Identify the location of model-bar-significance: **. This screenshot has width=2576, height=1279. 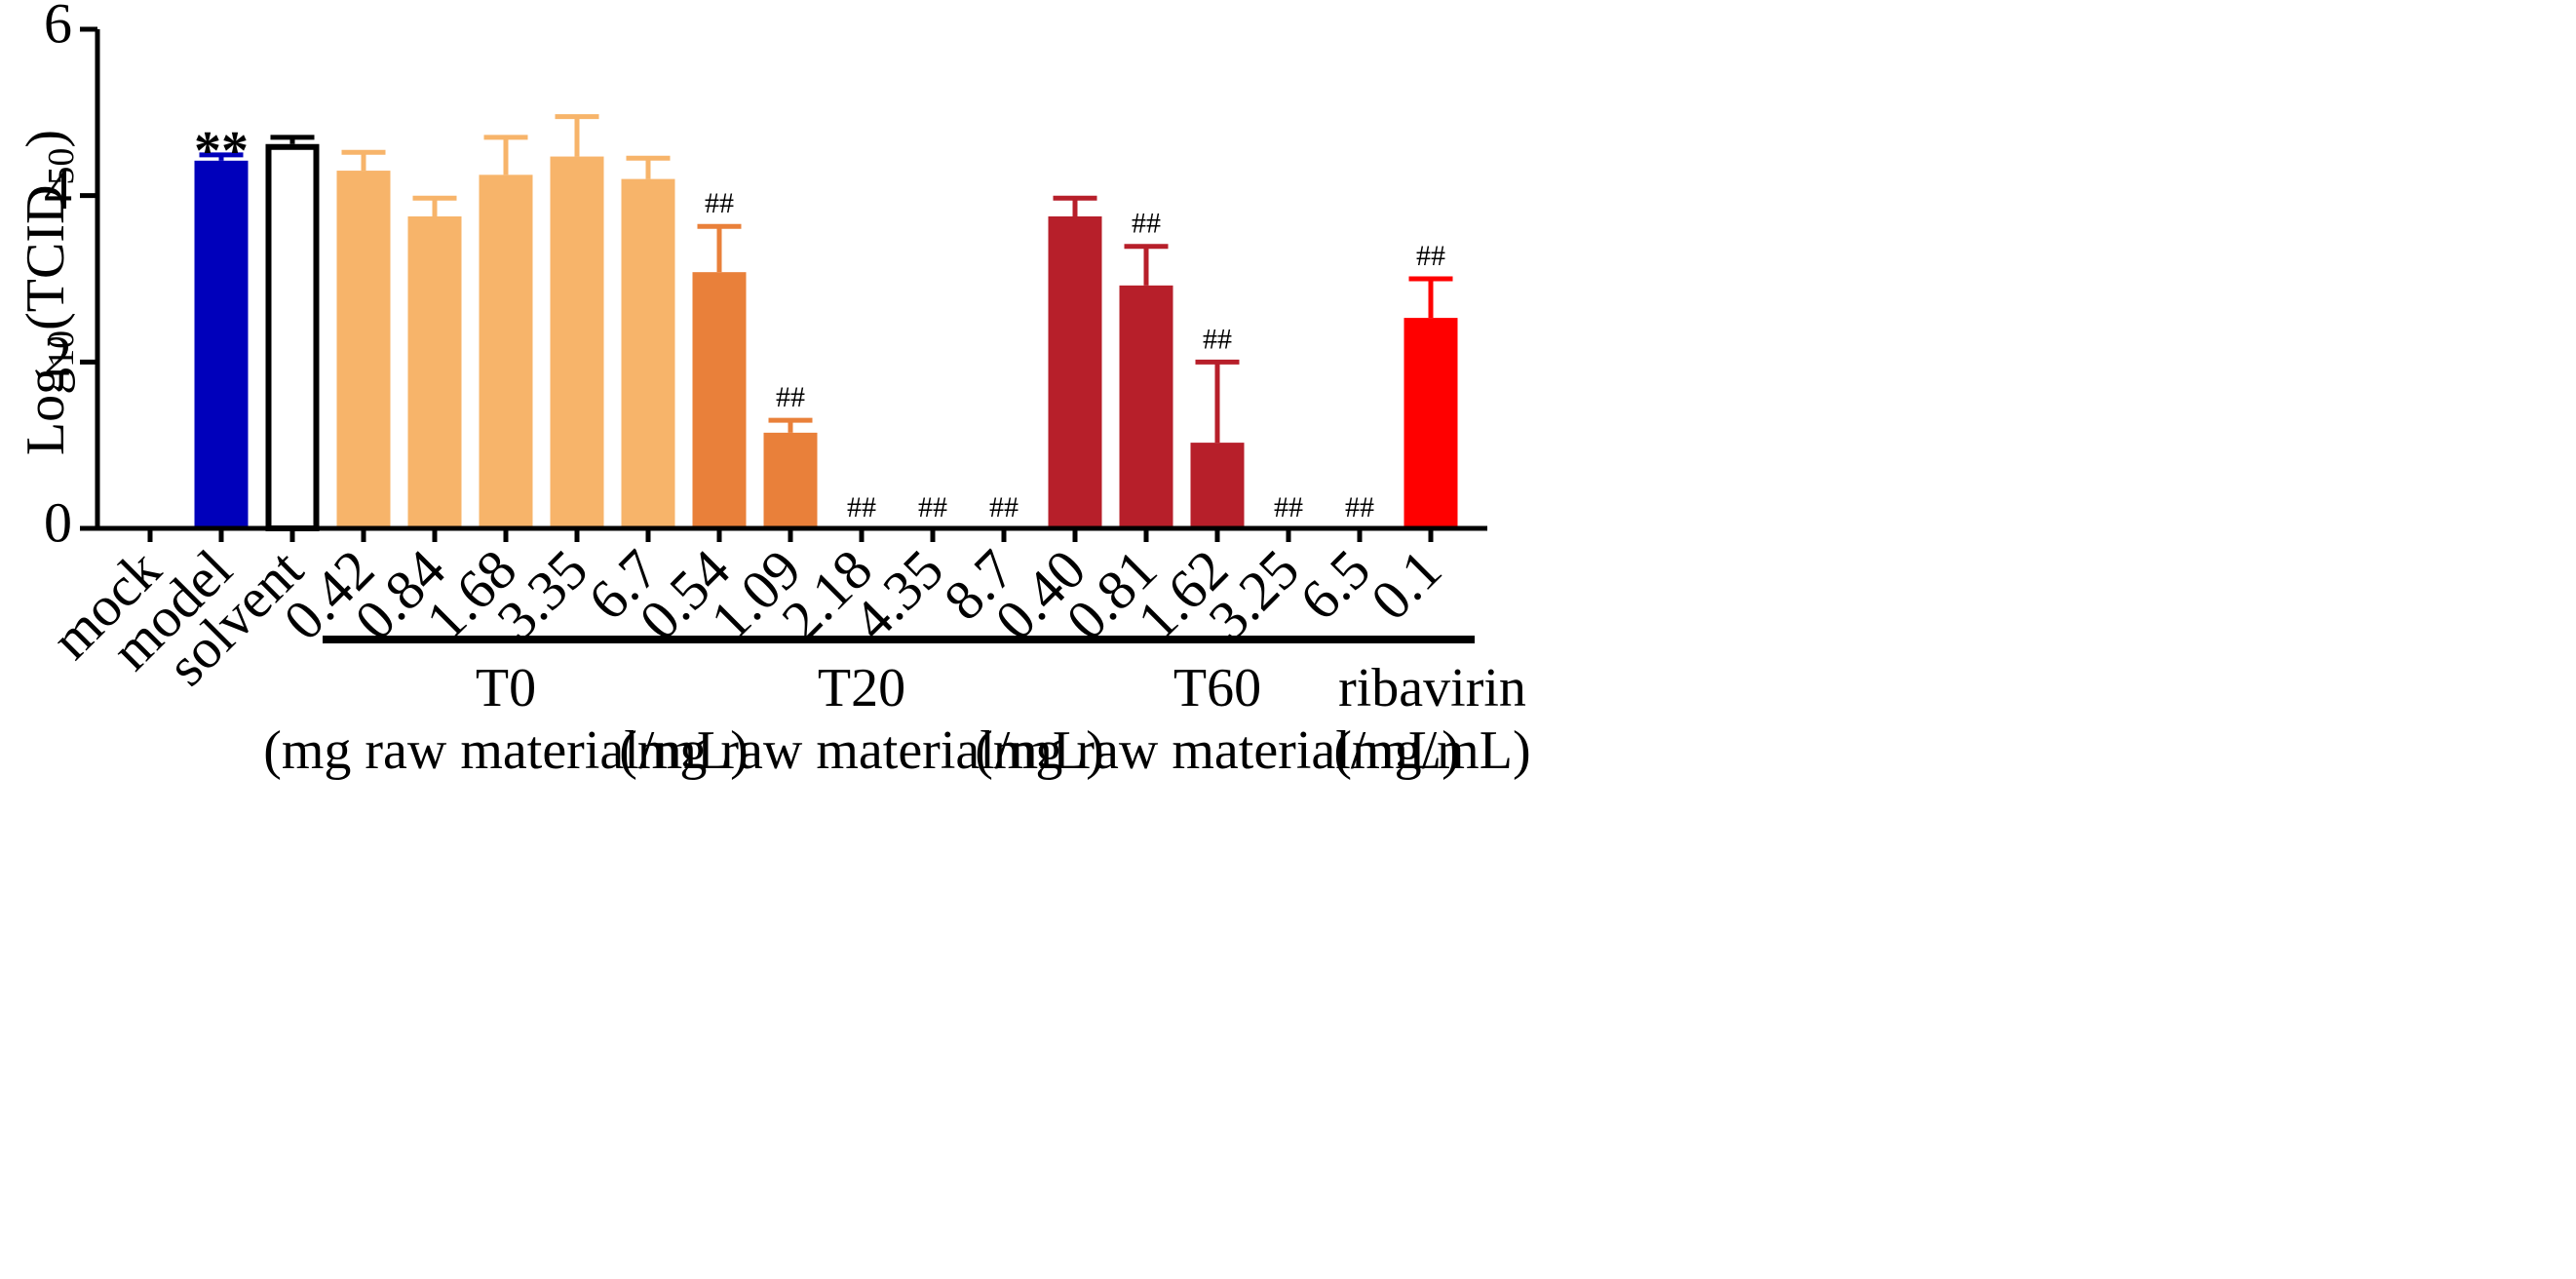
(221, 151).